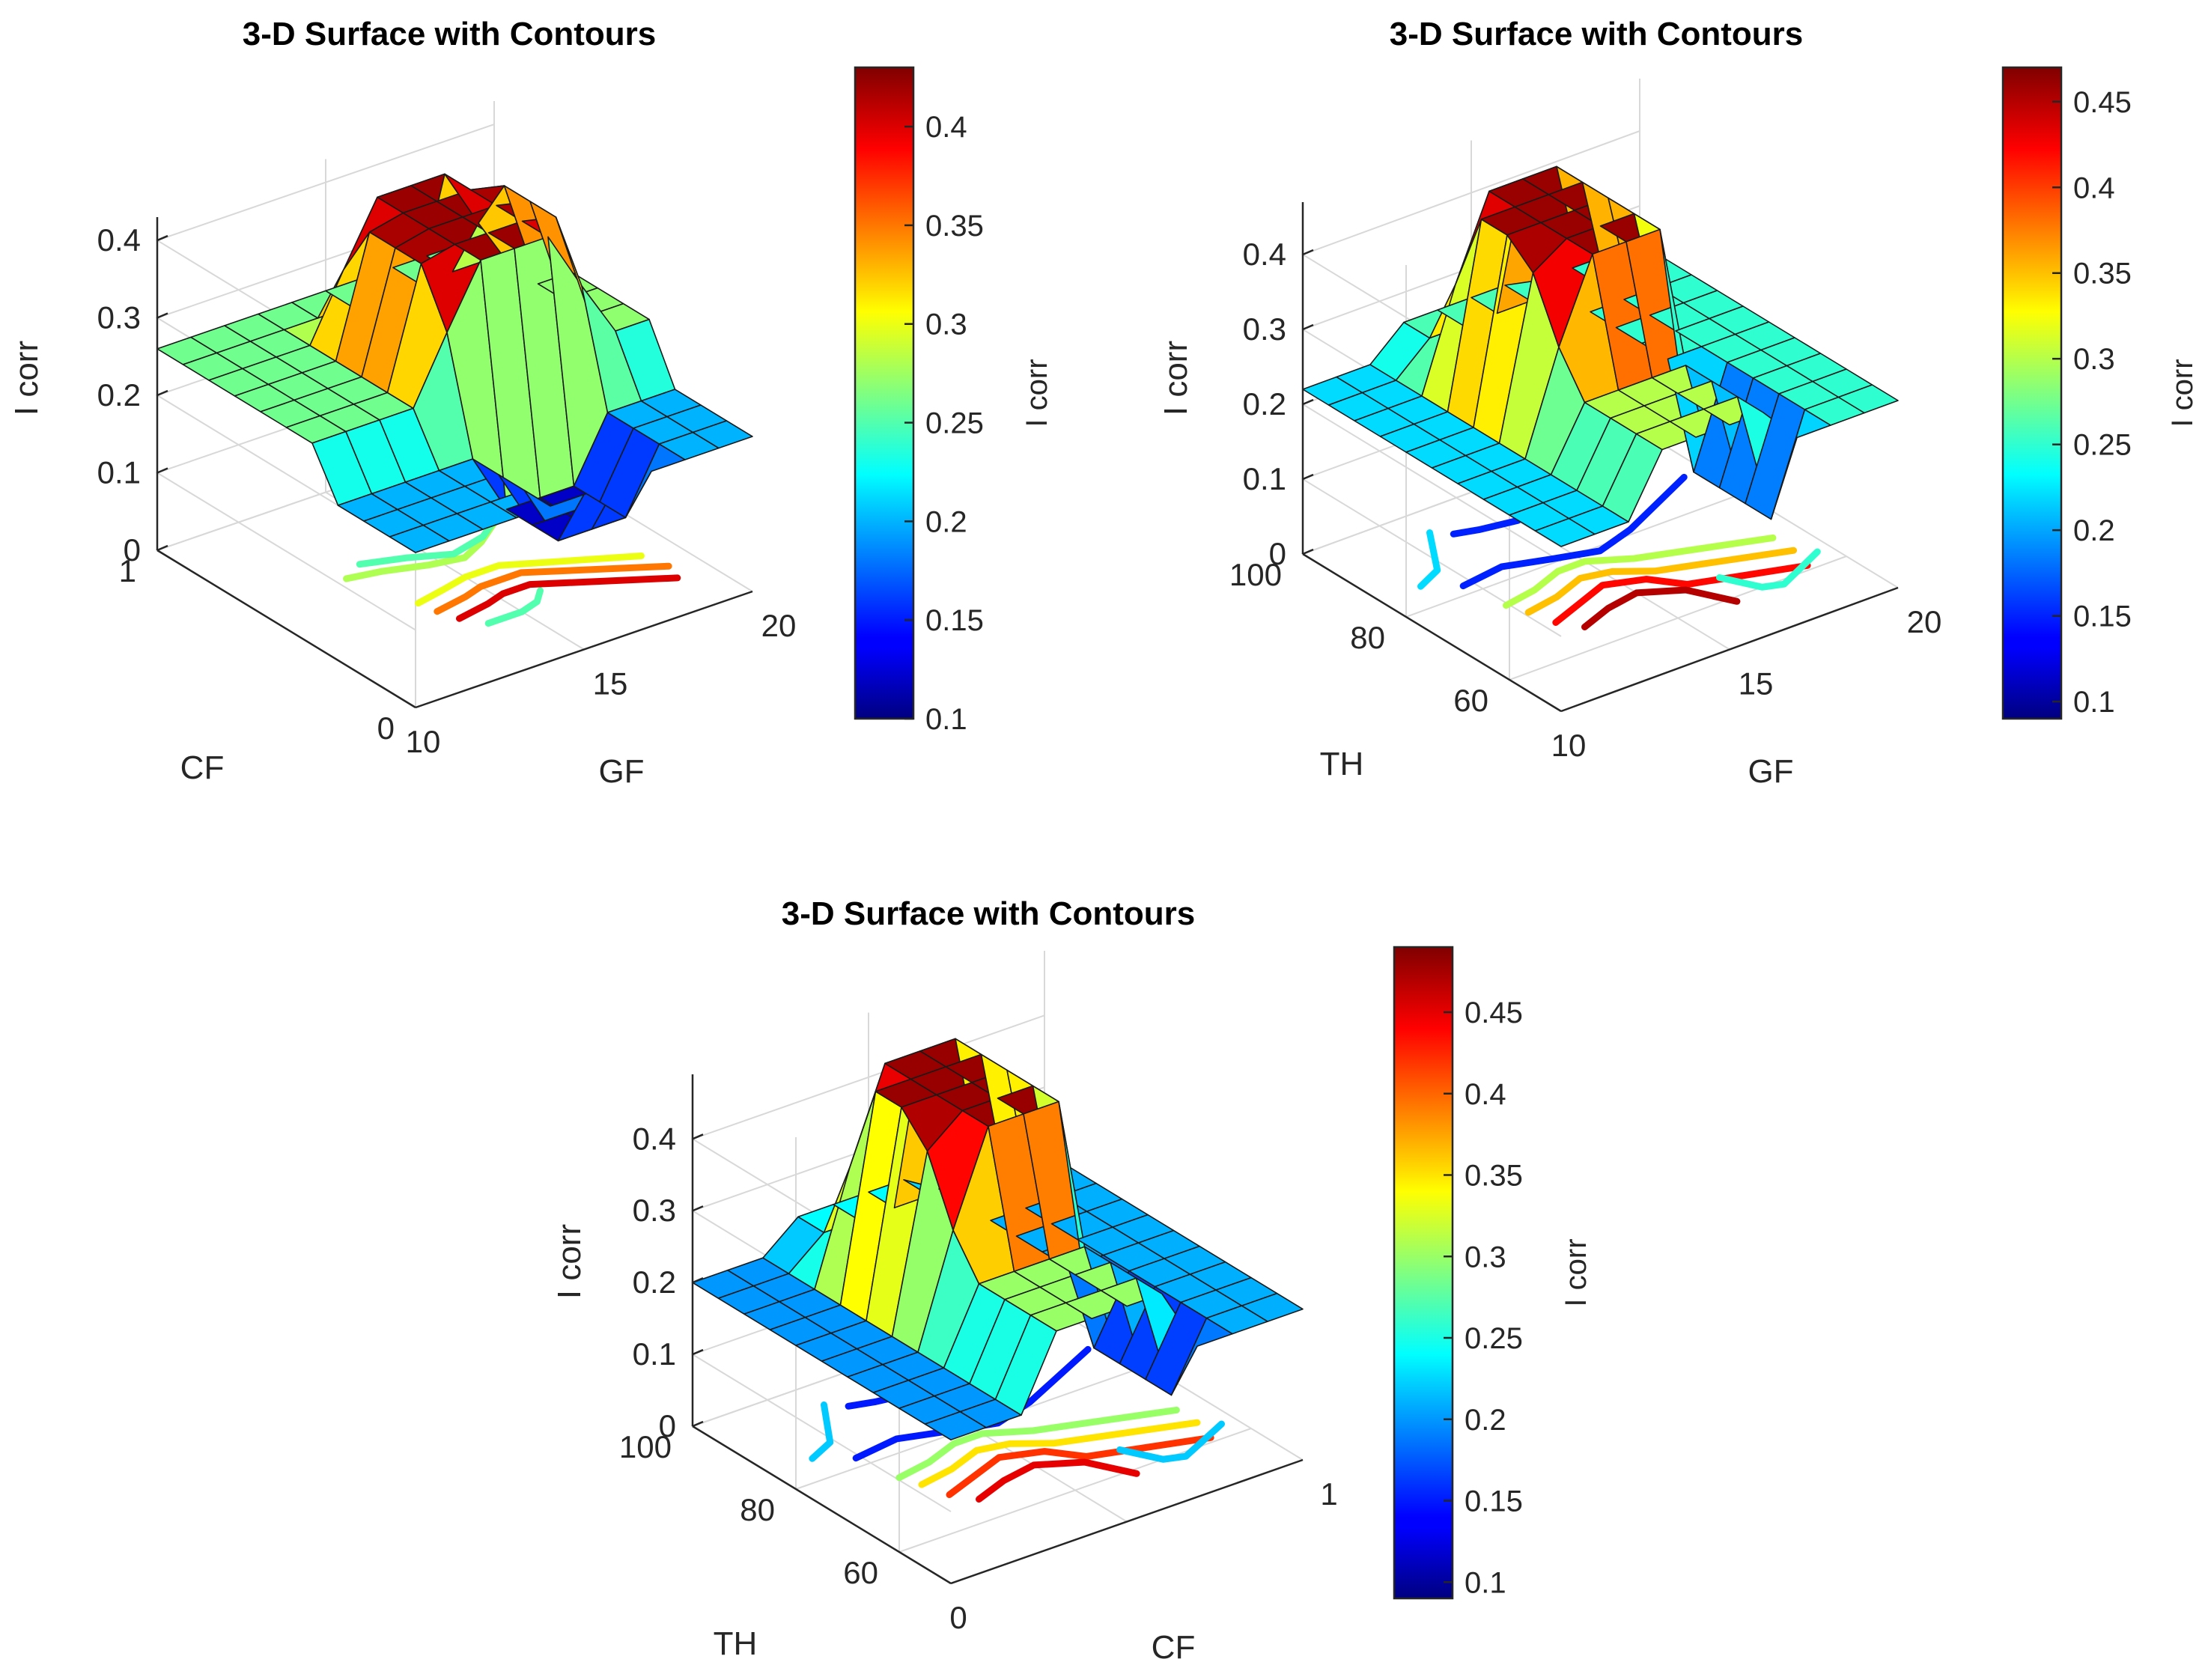  What do you see at coordinates (1329, 1494) in the screenshot?
I see `x-tick-label: 1` at bounding box center [1329, 1494].